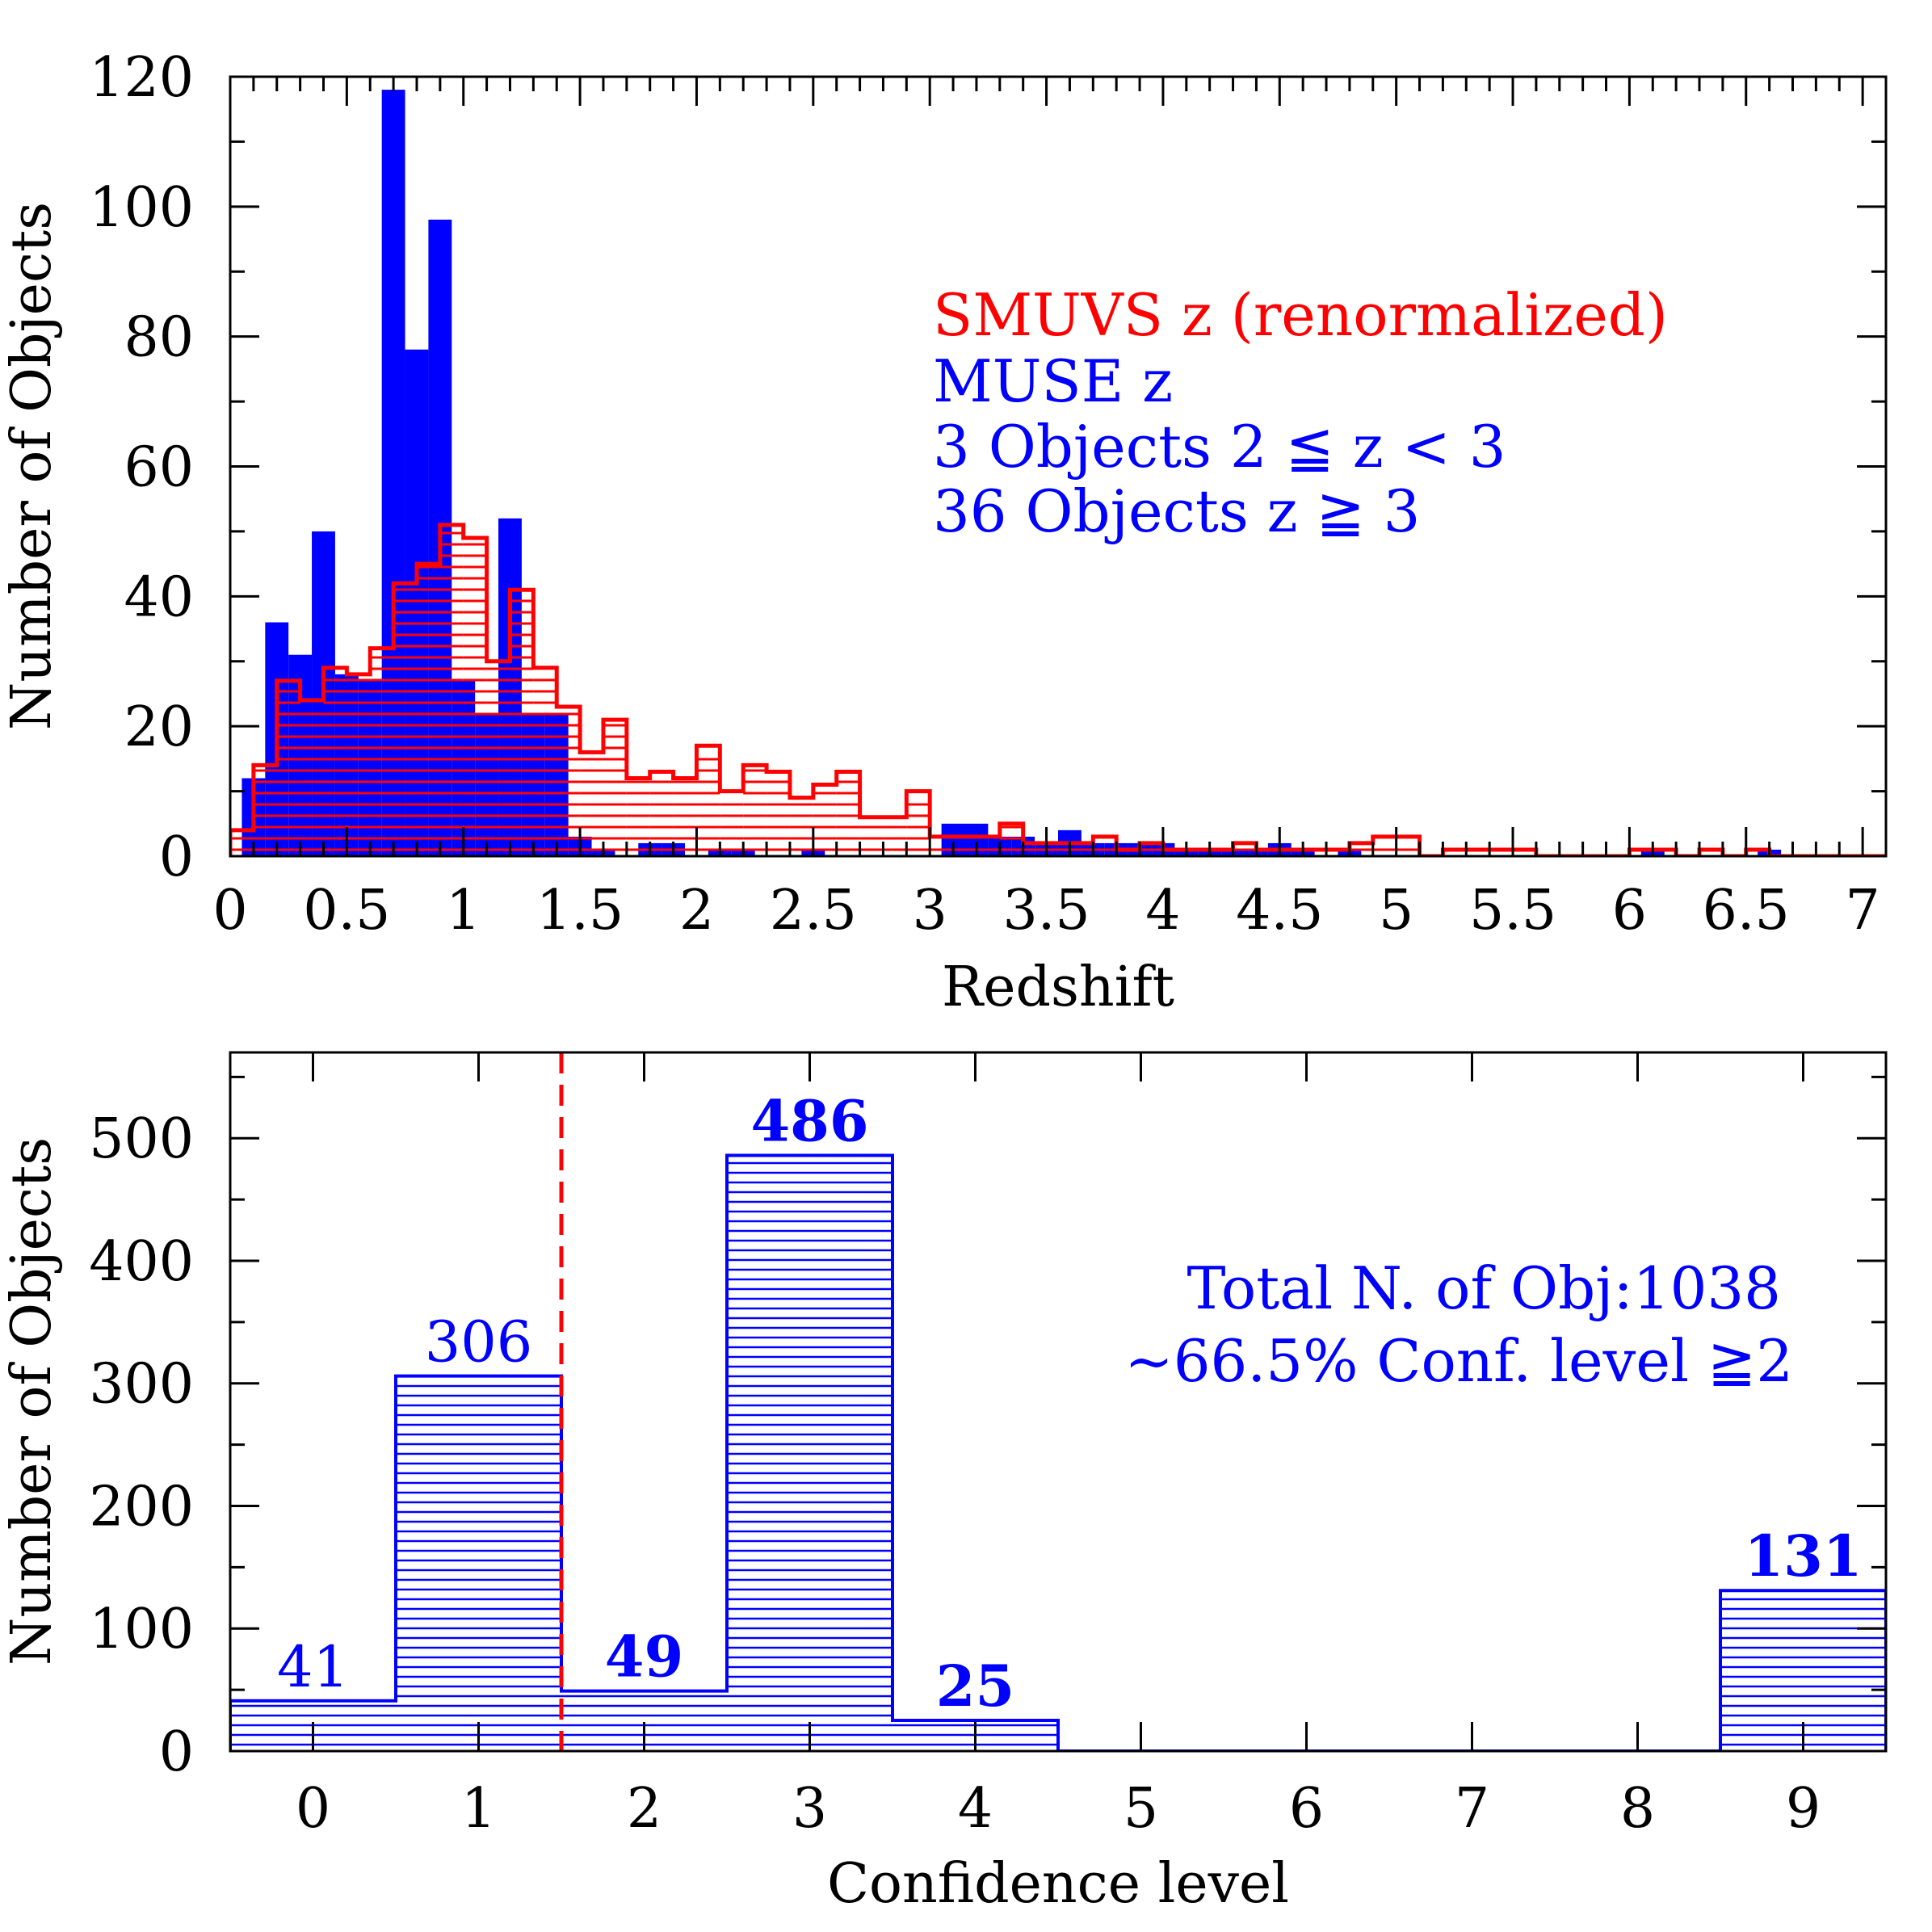 This screenshot has width=1932, height=1932. I want to click on bottom-x-tick-label: 3, so click(810, 1809).